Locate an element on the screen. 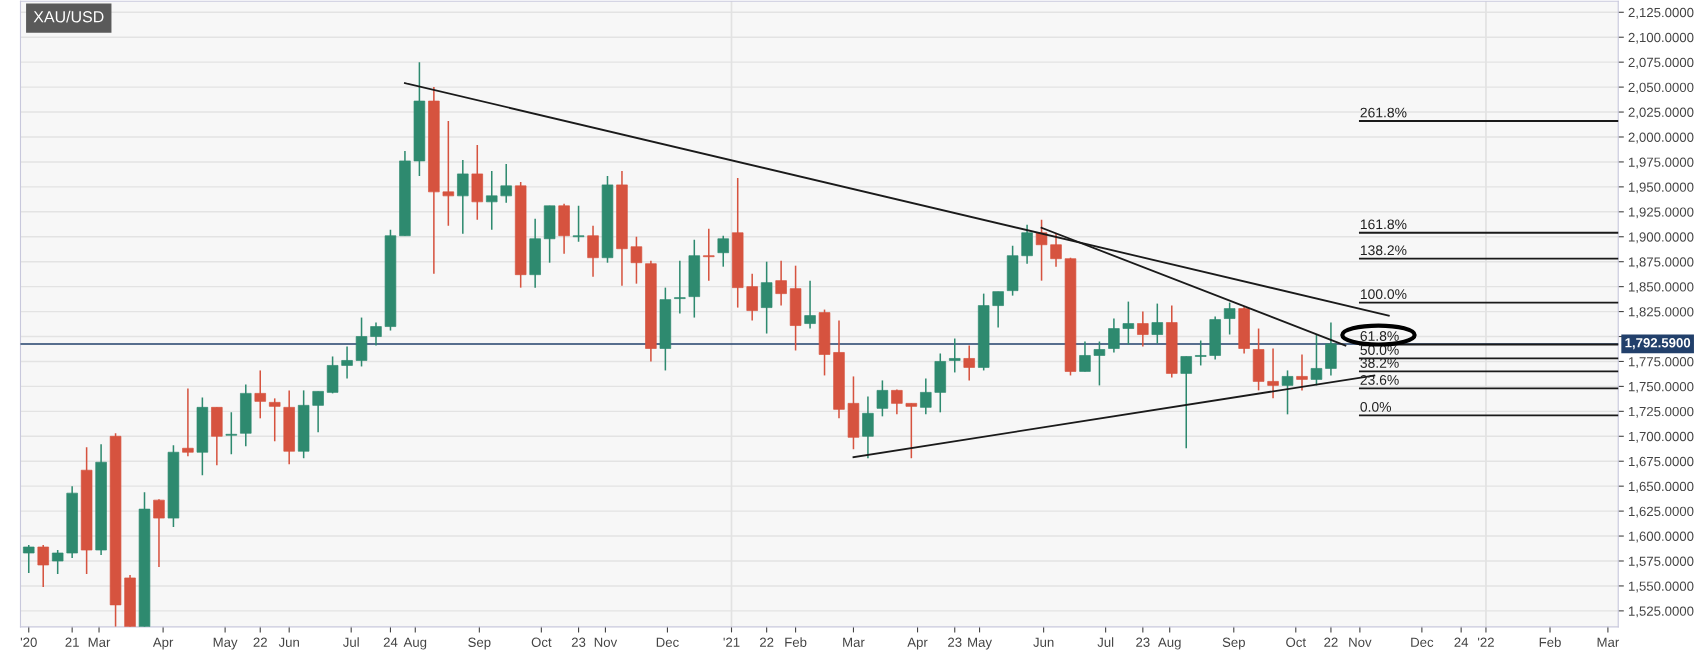 This screenshot has height=655, width=1707. y-tick-label: 2,050.0000 is located at coordinates (1661, 88).